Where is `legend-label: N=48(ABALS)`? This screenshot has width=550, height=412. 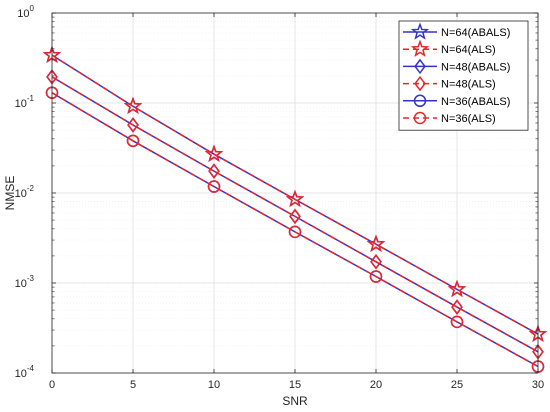 legend-label: N=48(ABALS) is located at coordinates (475, 67).